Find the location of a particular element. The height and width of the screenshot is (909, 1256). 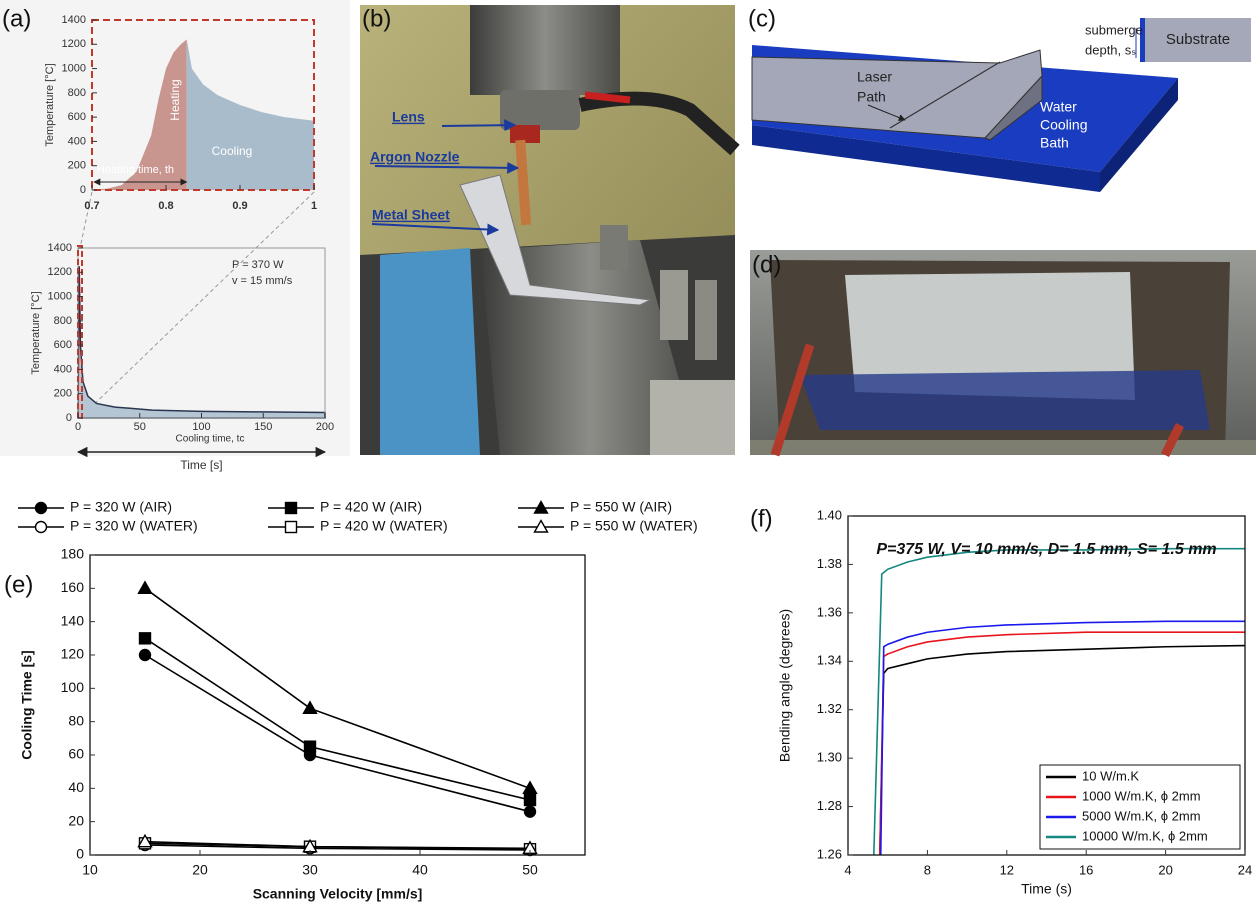

y-axis-label: Cooling Time [s] is located at coordinates (27, 704).